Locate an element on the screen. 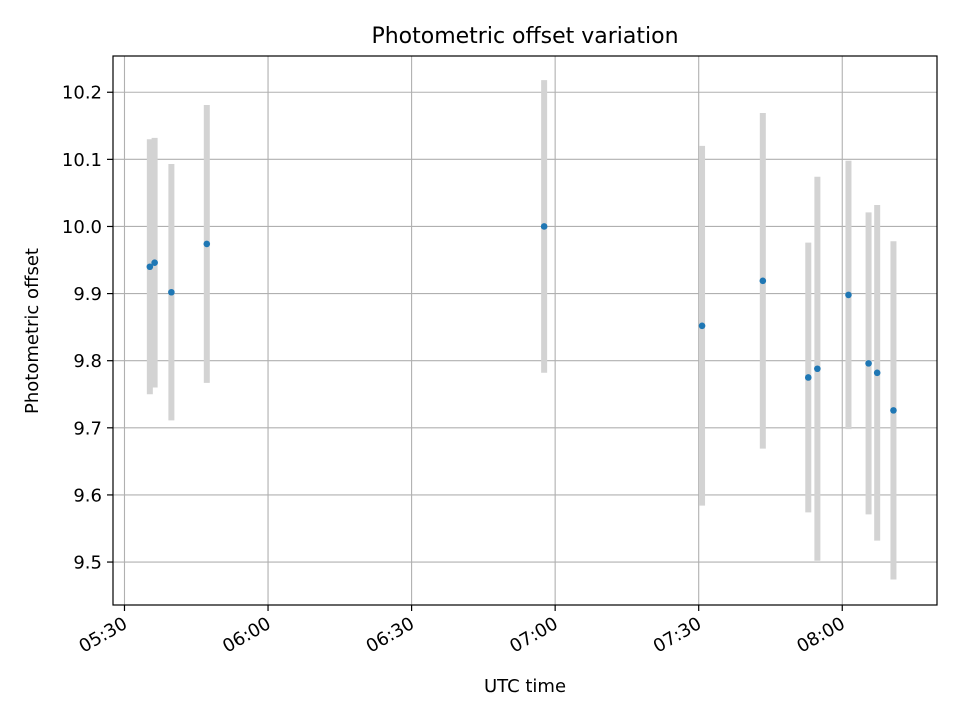 The width and height of the screenshot is (960, 720). x-axis-label: UTC time is located at coordinates (525, 686).